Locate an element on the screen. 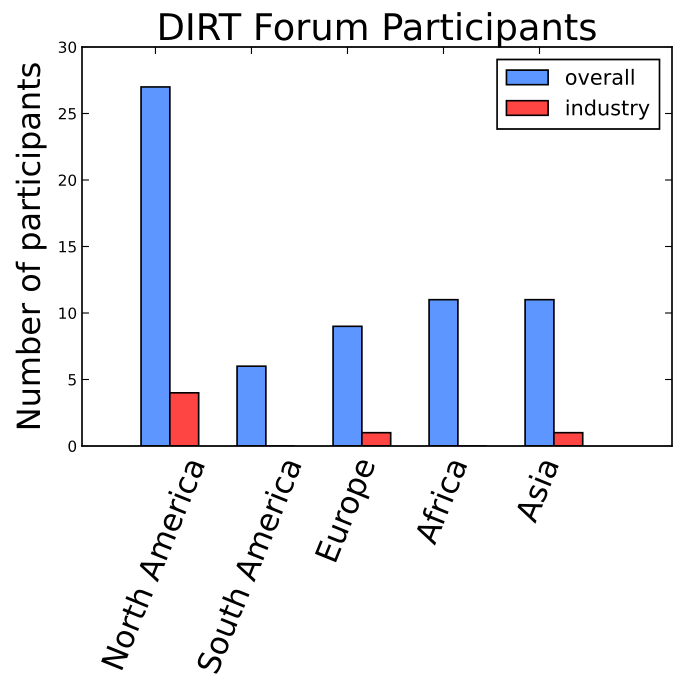 Image resolution: width=673 pixels, height=681 pixels. legend-label: industry is located at coordinates (608, 109).